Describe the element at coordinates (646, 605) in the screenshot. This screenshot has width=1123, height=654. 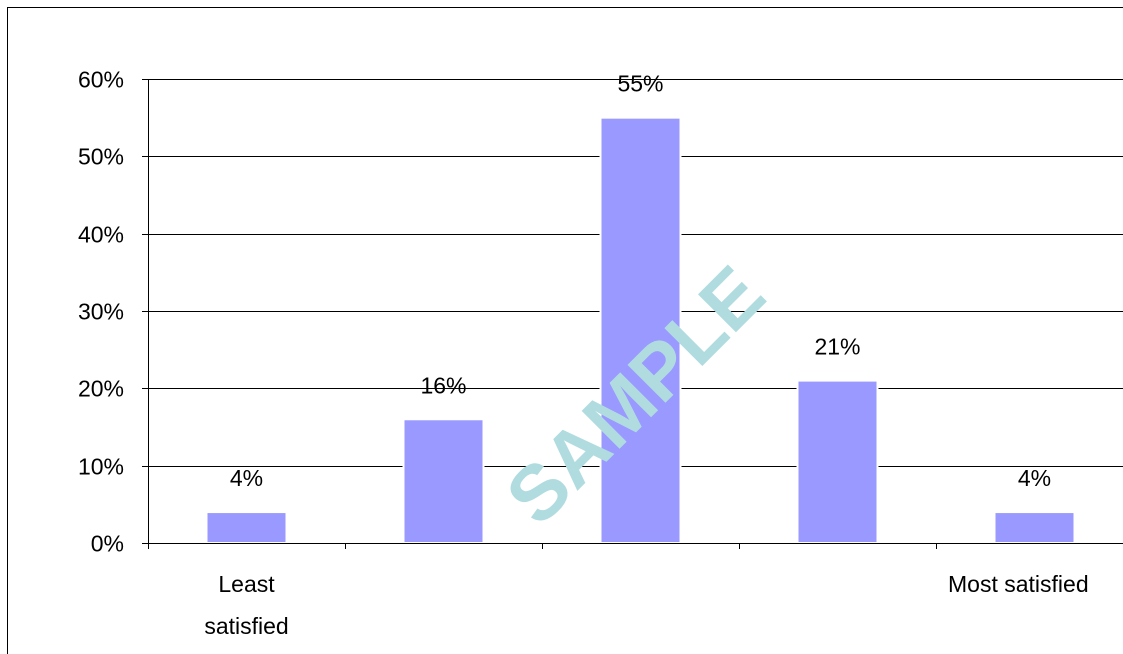
I see `category-labels: Least satisfied Most satisfied` at that location.